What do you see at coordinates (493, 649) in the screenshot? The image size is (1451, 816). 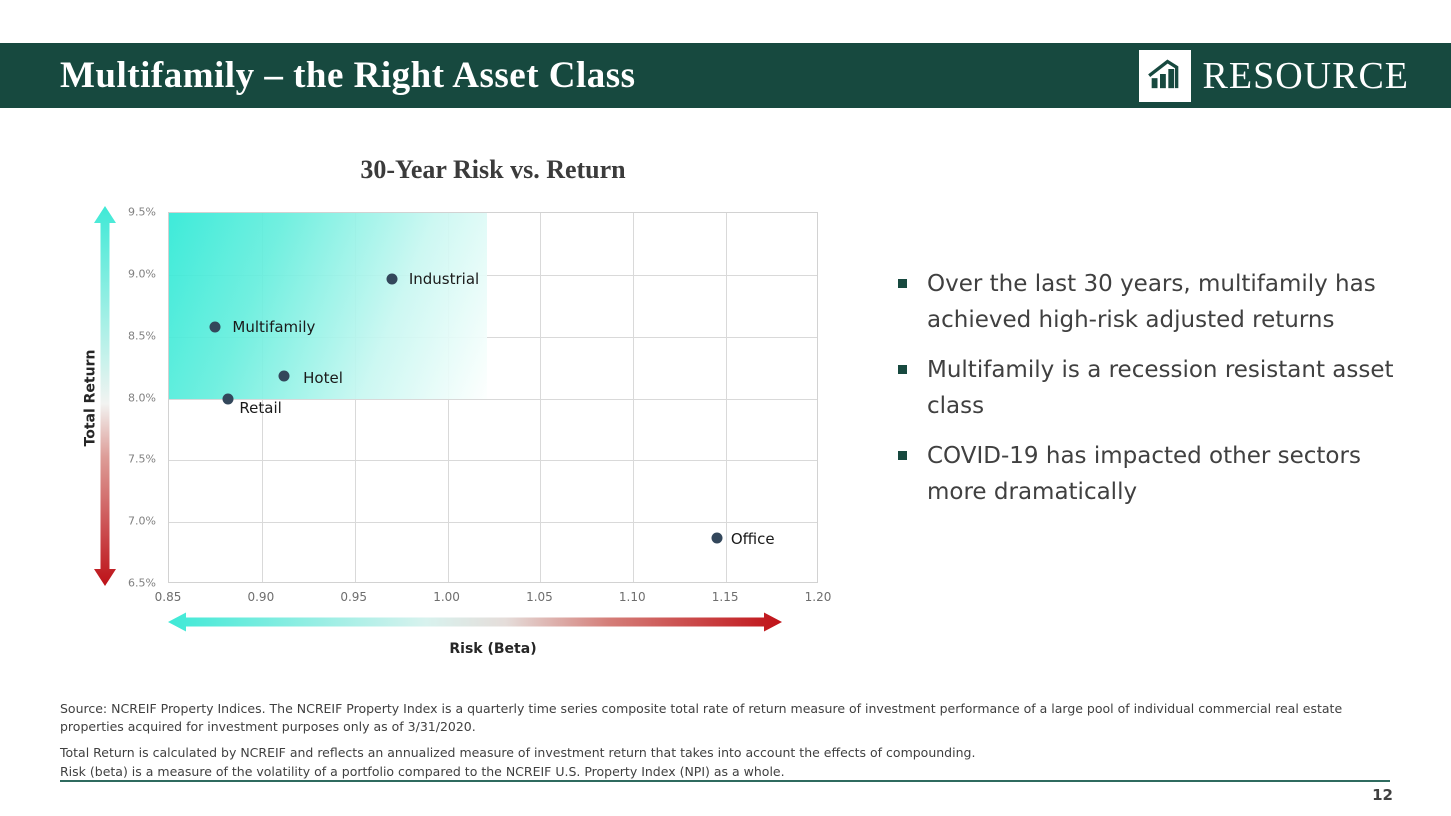 I see `x-axis-title: Risk (Beta)` at bounding box center [493, 649].